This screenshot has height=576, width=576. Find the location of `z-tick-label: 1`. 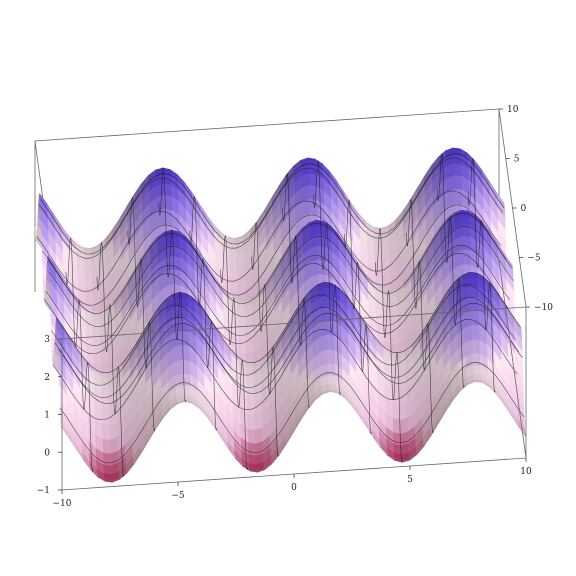

z-tick-label: 1 is located at coordinates (47, 416).